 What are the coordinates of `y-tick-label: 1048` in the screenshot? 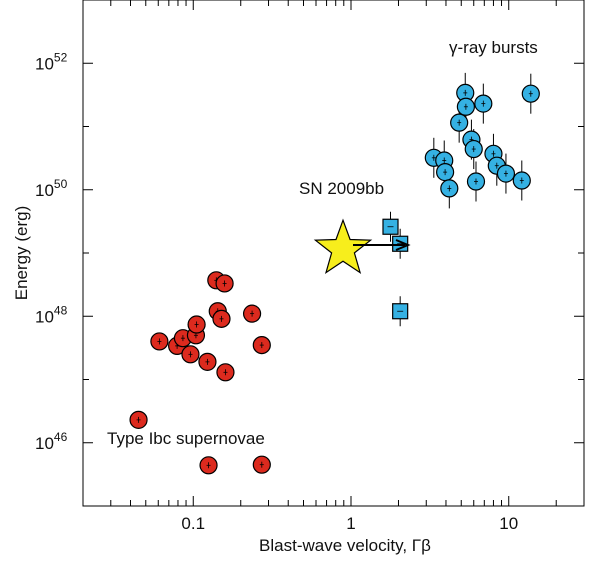 It's located at (51, 314).